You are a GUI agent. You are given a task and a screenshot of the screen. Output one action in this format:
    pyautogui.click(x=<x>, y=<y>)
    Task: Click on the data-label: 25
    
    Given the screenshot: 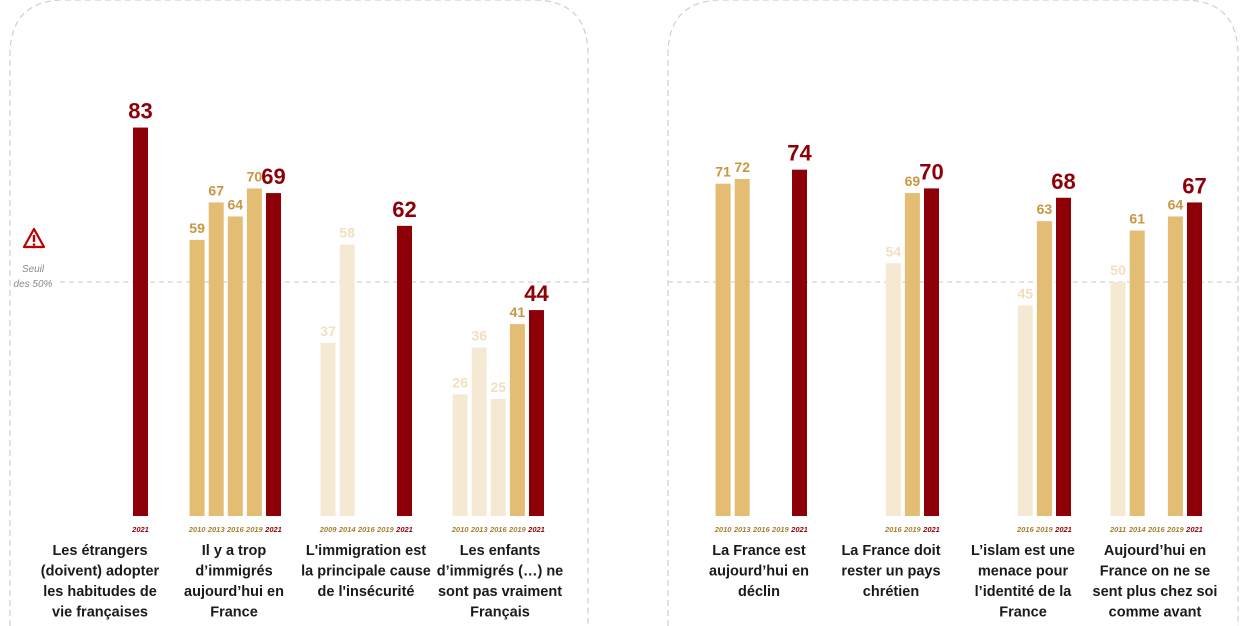 What is the action you would take?
    pyautogui.click(x=499, y=387)
    